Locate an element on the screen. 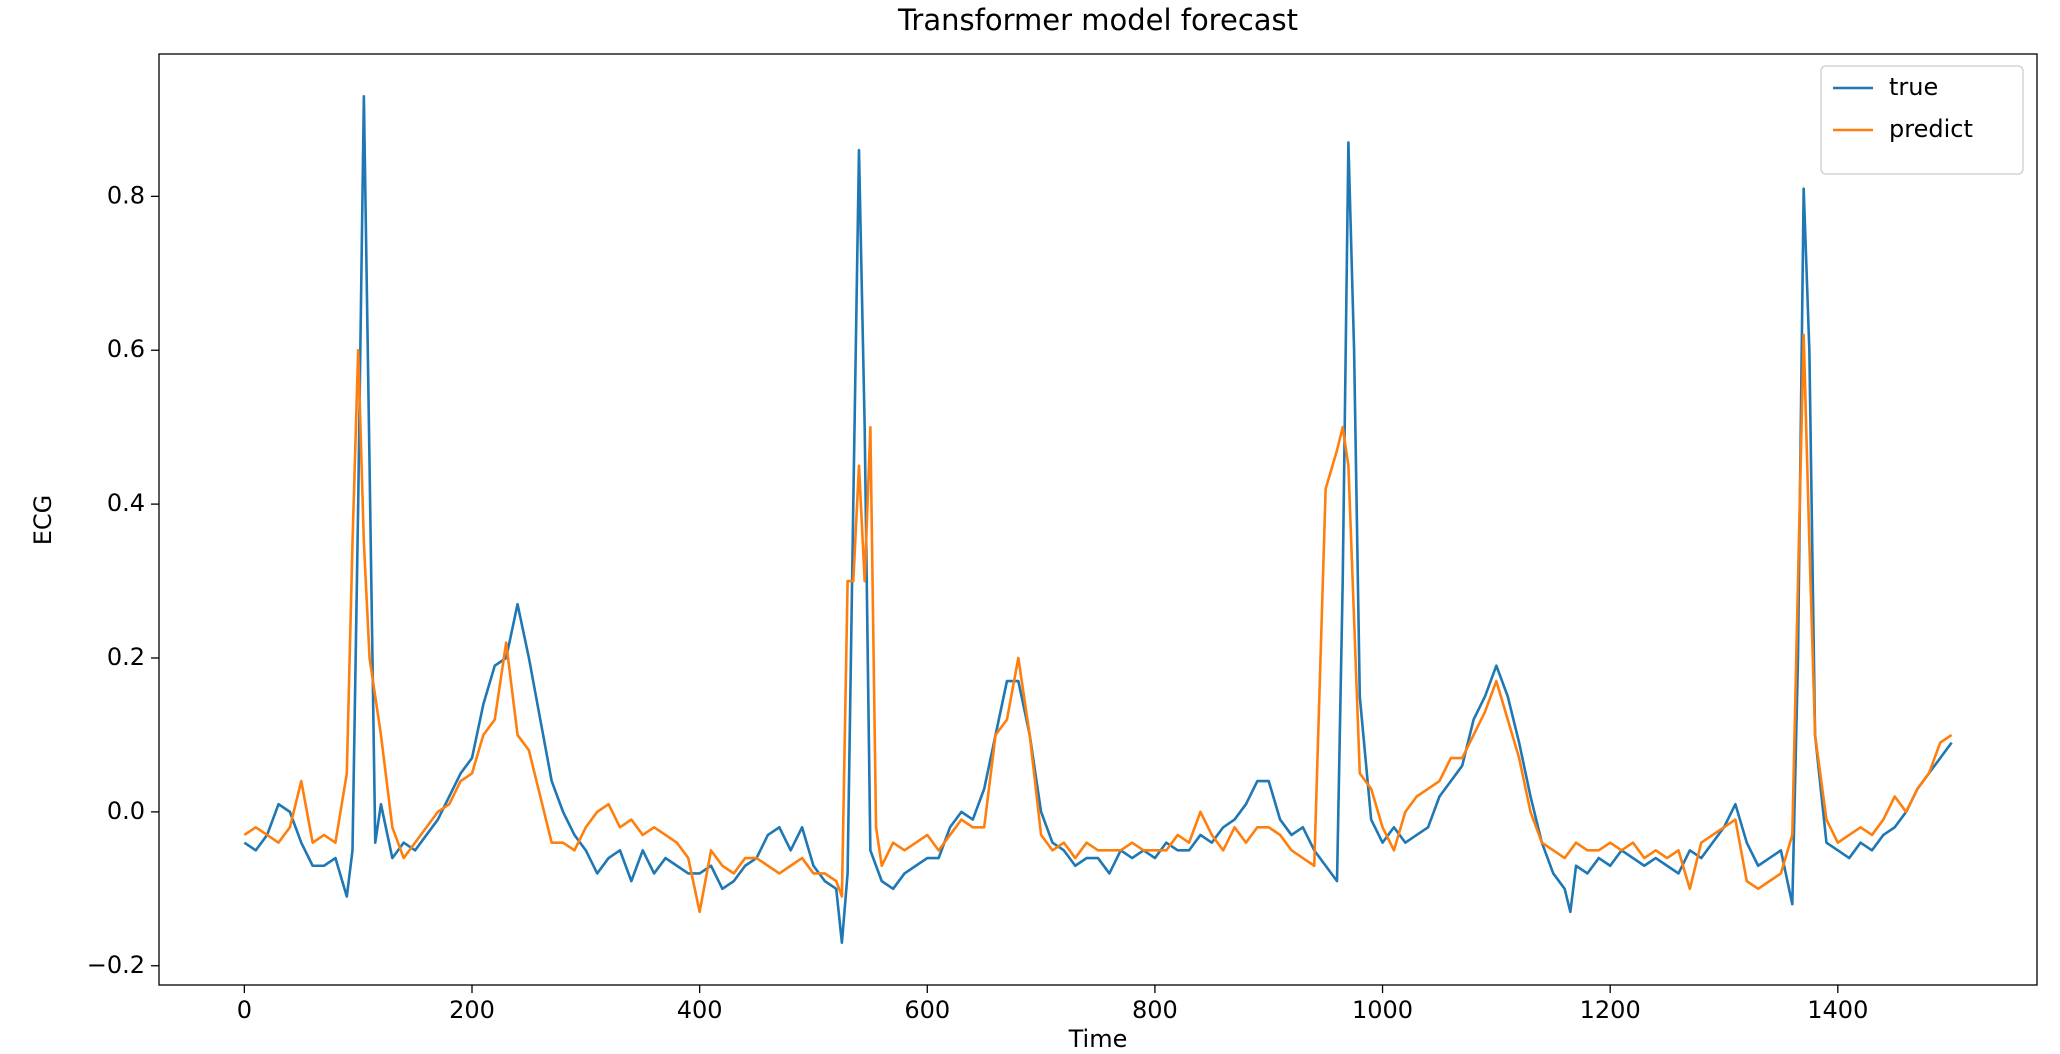 The width and height of the screenshot is (2060, 1054). y-tick-label: 0.2 is located at coordinates (126, 657).